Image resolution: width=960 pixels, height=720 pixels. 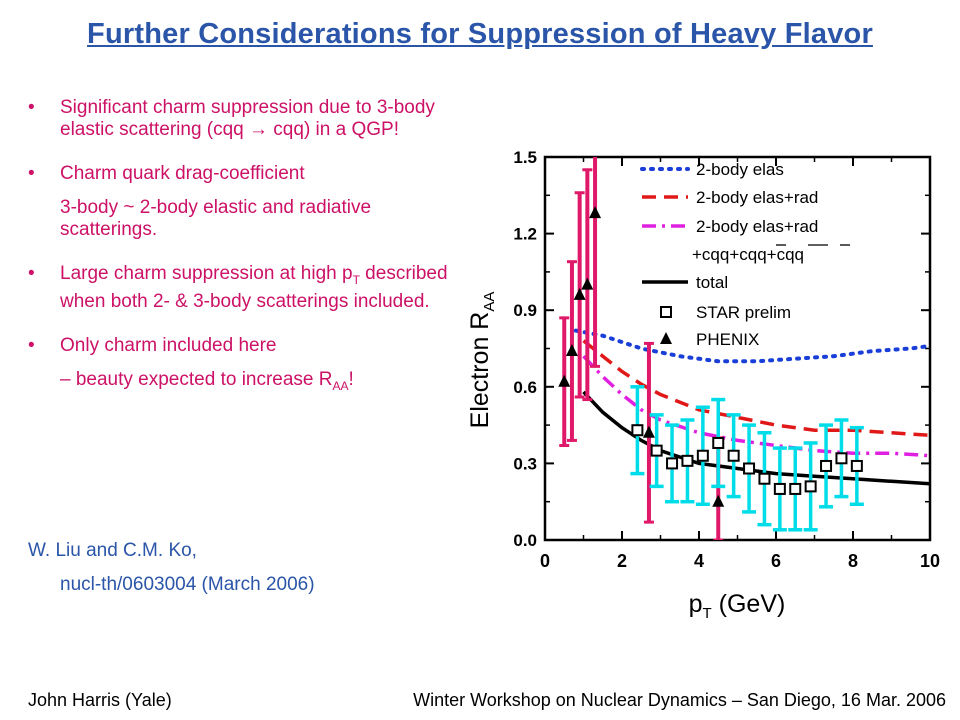 I want to click on x-tick-label: 2, so click(x=622, y=561).